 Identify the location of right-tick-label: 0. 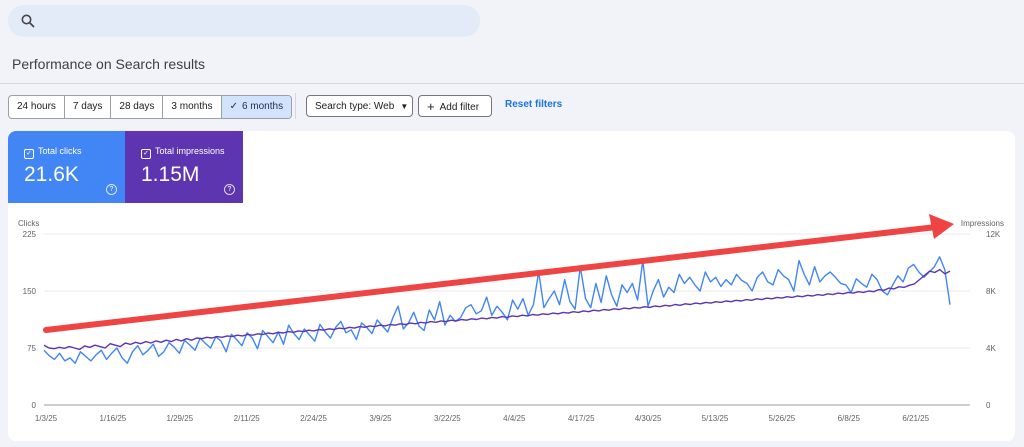
(988, 405).